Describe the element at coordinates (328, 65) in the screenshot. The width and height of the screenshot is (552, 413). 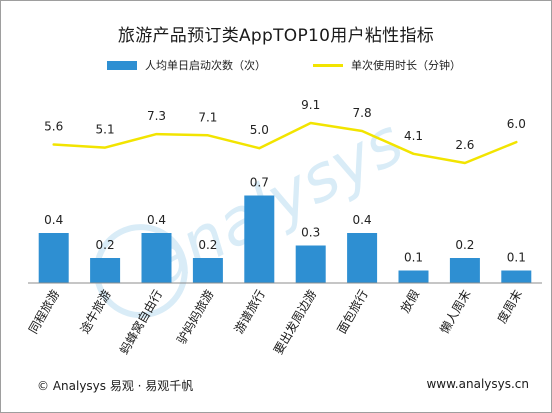
I see `legend-swatch-line` at that location.